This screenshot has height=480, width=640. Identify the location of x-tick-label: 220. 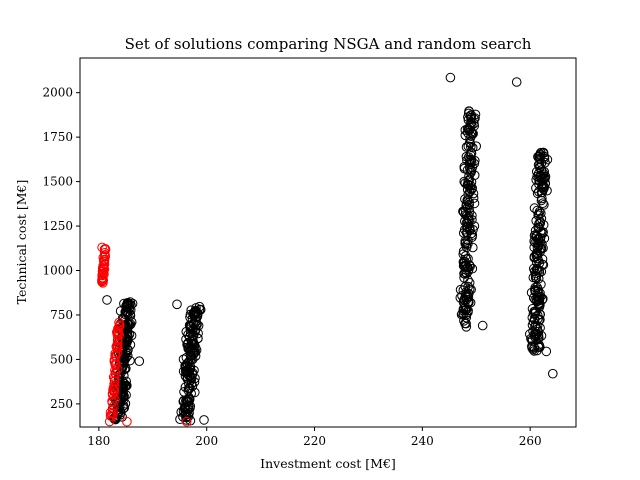
(314, 441).